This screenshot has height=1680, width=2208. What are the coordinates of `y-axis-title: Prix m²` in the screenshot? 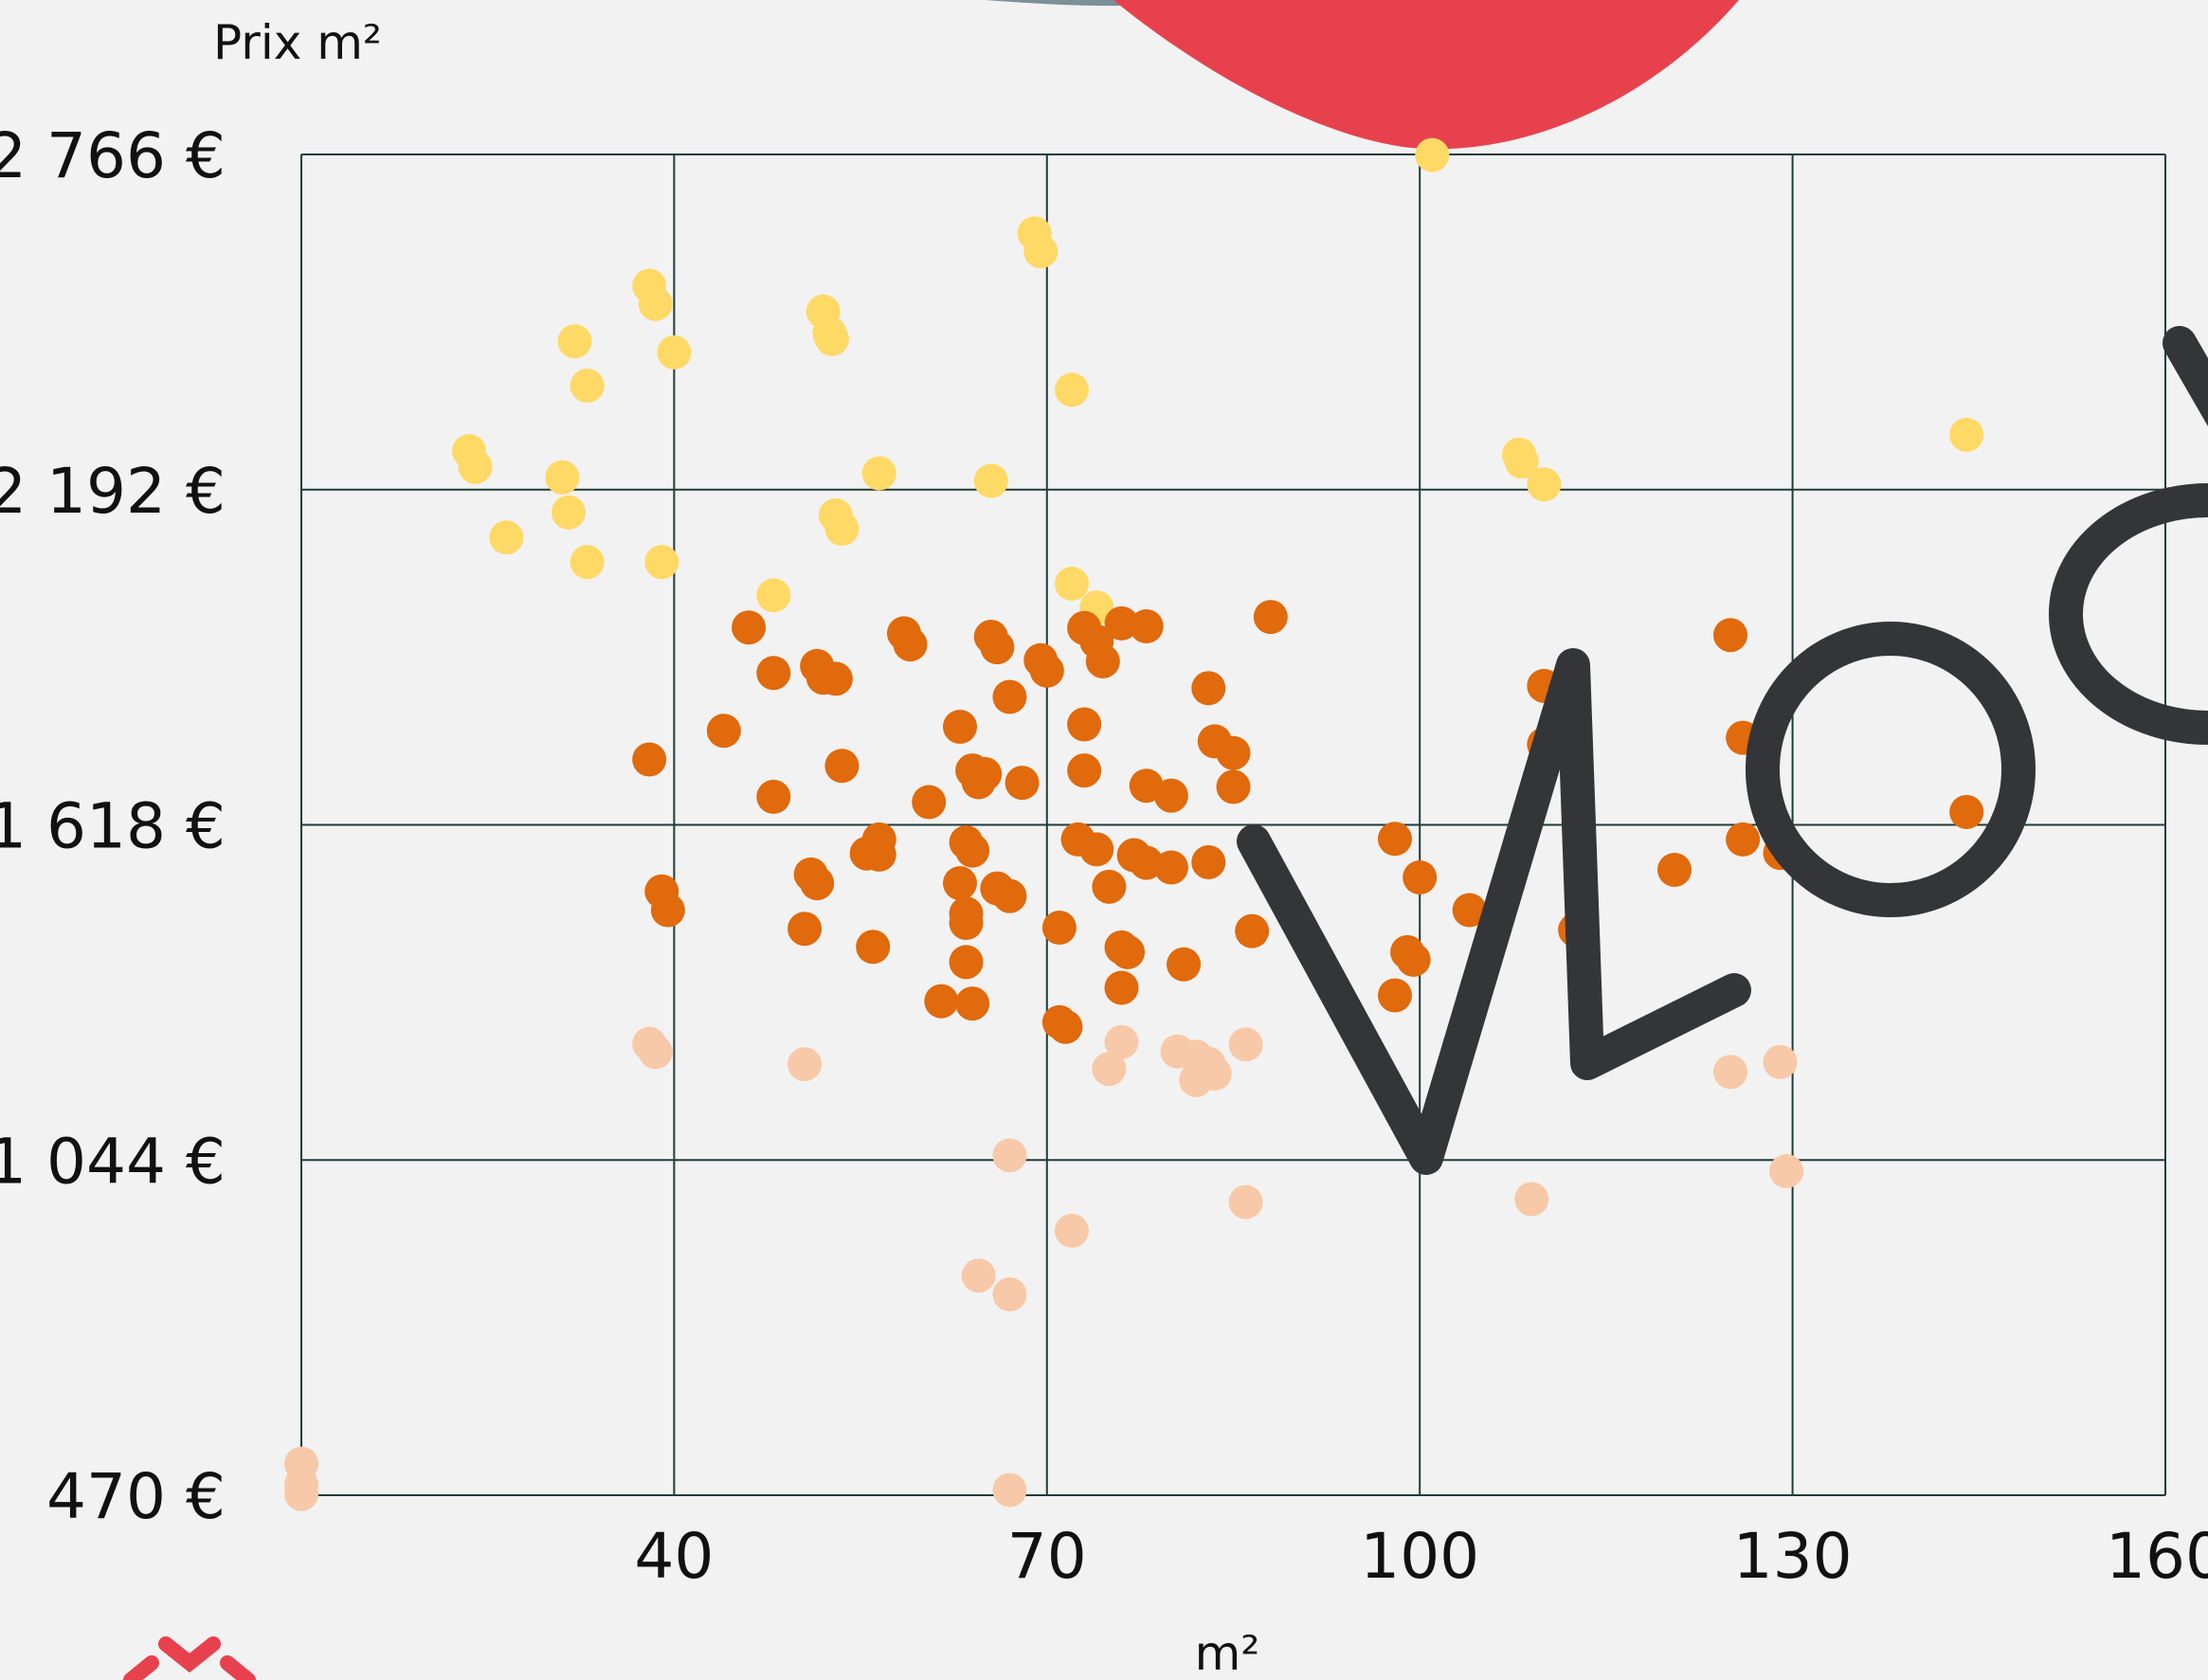 It's located at (297, 42).